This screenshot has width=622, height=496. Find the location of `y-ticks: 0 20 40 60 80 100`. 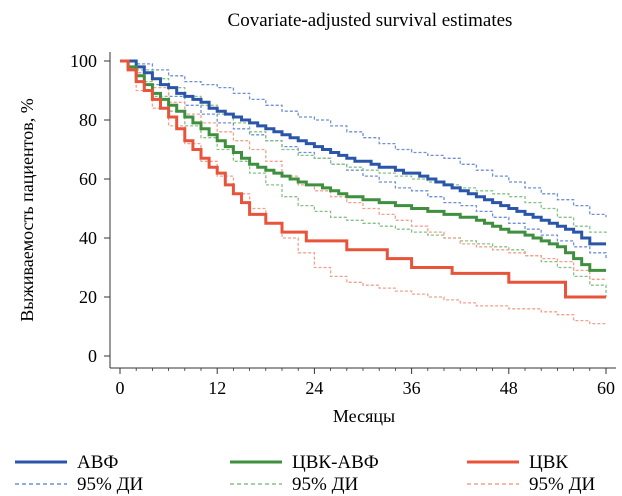

y-ticks: 0 20 40 60 80 100 is located at coordinates (90, 208).